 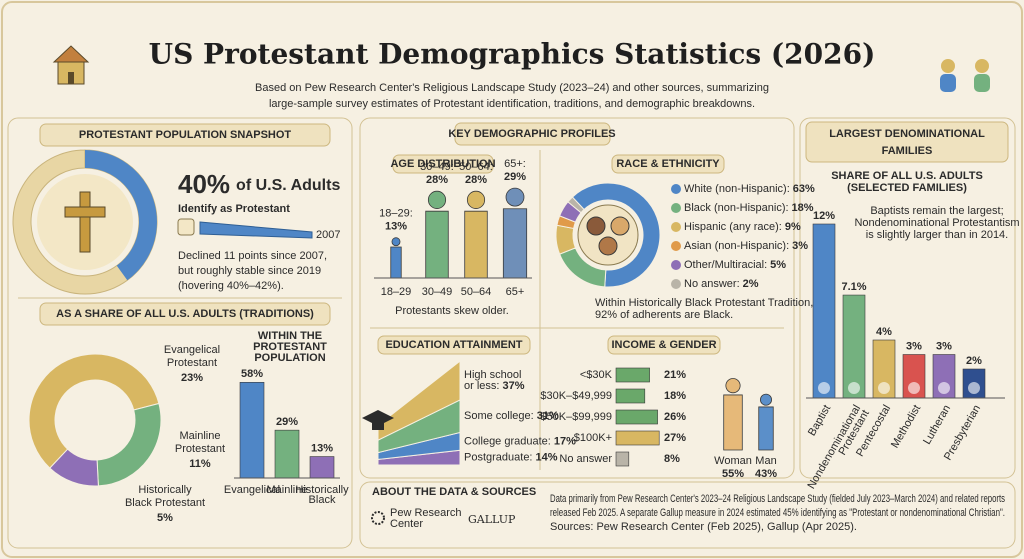 I want to click on text-part: 37%, so click(x=513, y=386).